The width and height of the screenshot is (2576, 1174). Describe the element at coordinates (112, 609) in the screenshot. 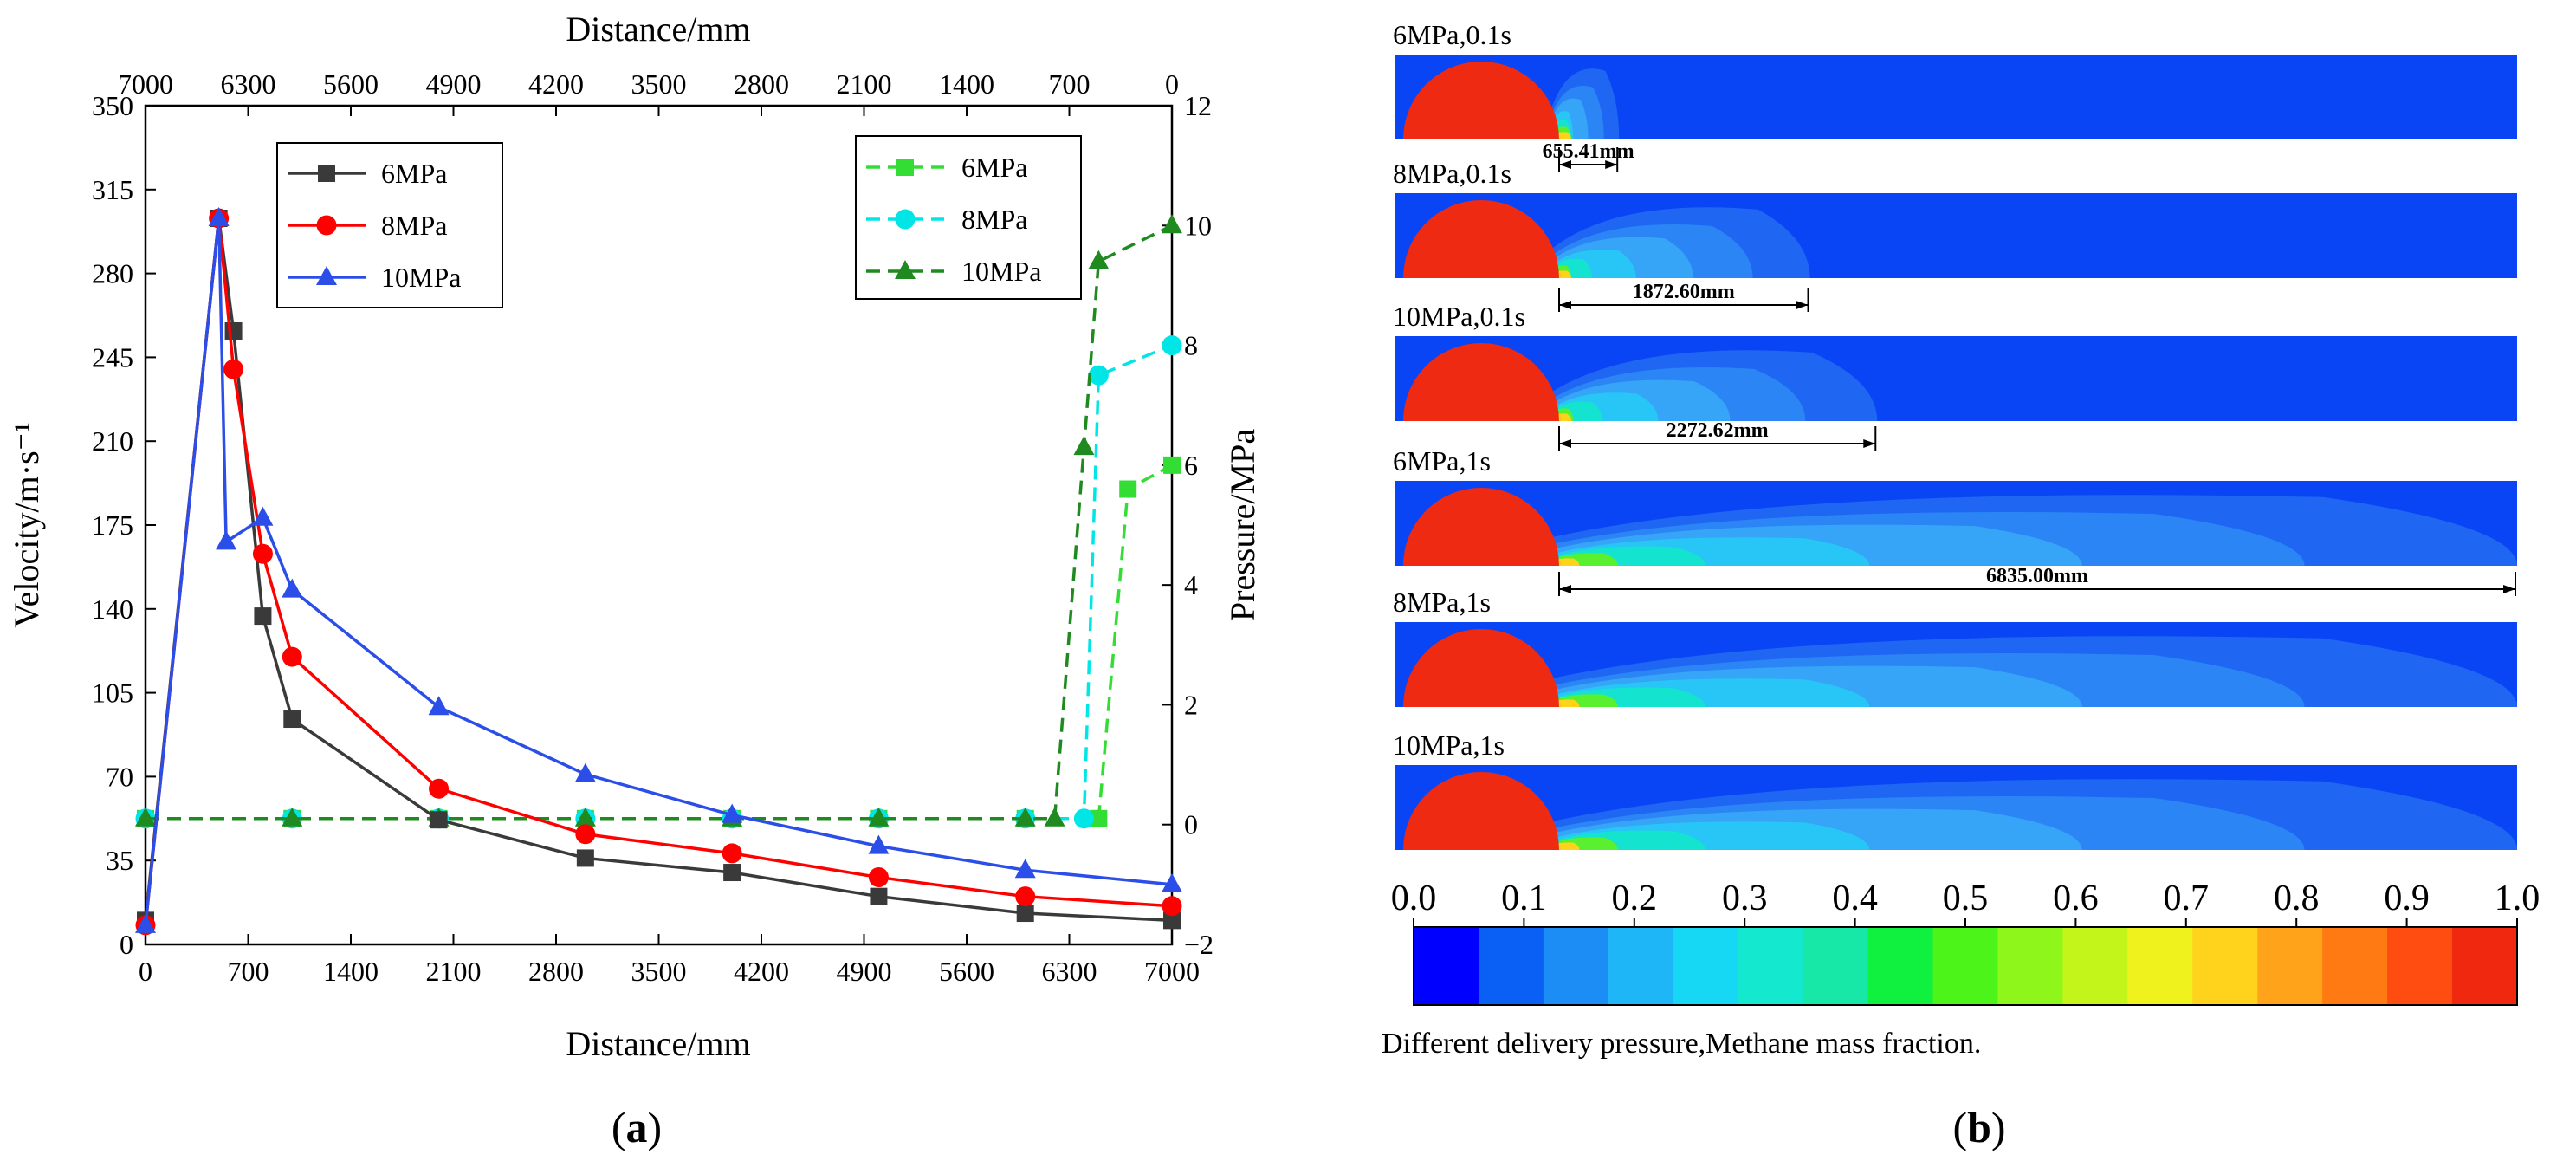

I see `y-tick-label: 140` at that location.